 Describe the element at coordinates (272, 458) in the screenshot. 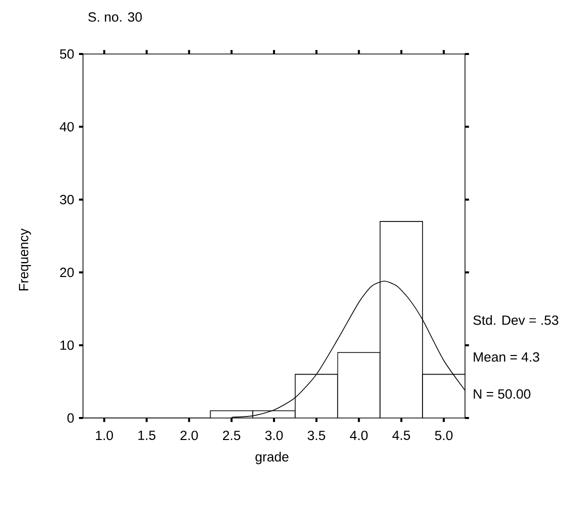

I see `x-axis-title: grade` at that location.